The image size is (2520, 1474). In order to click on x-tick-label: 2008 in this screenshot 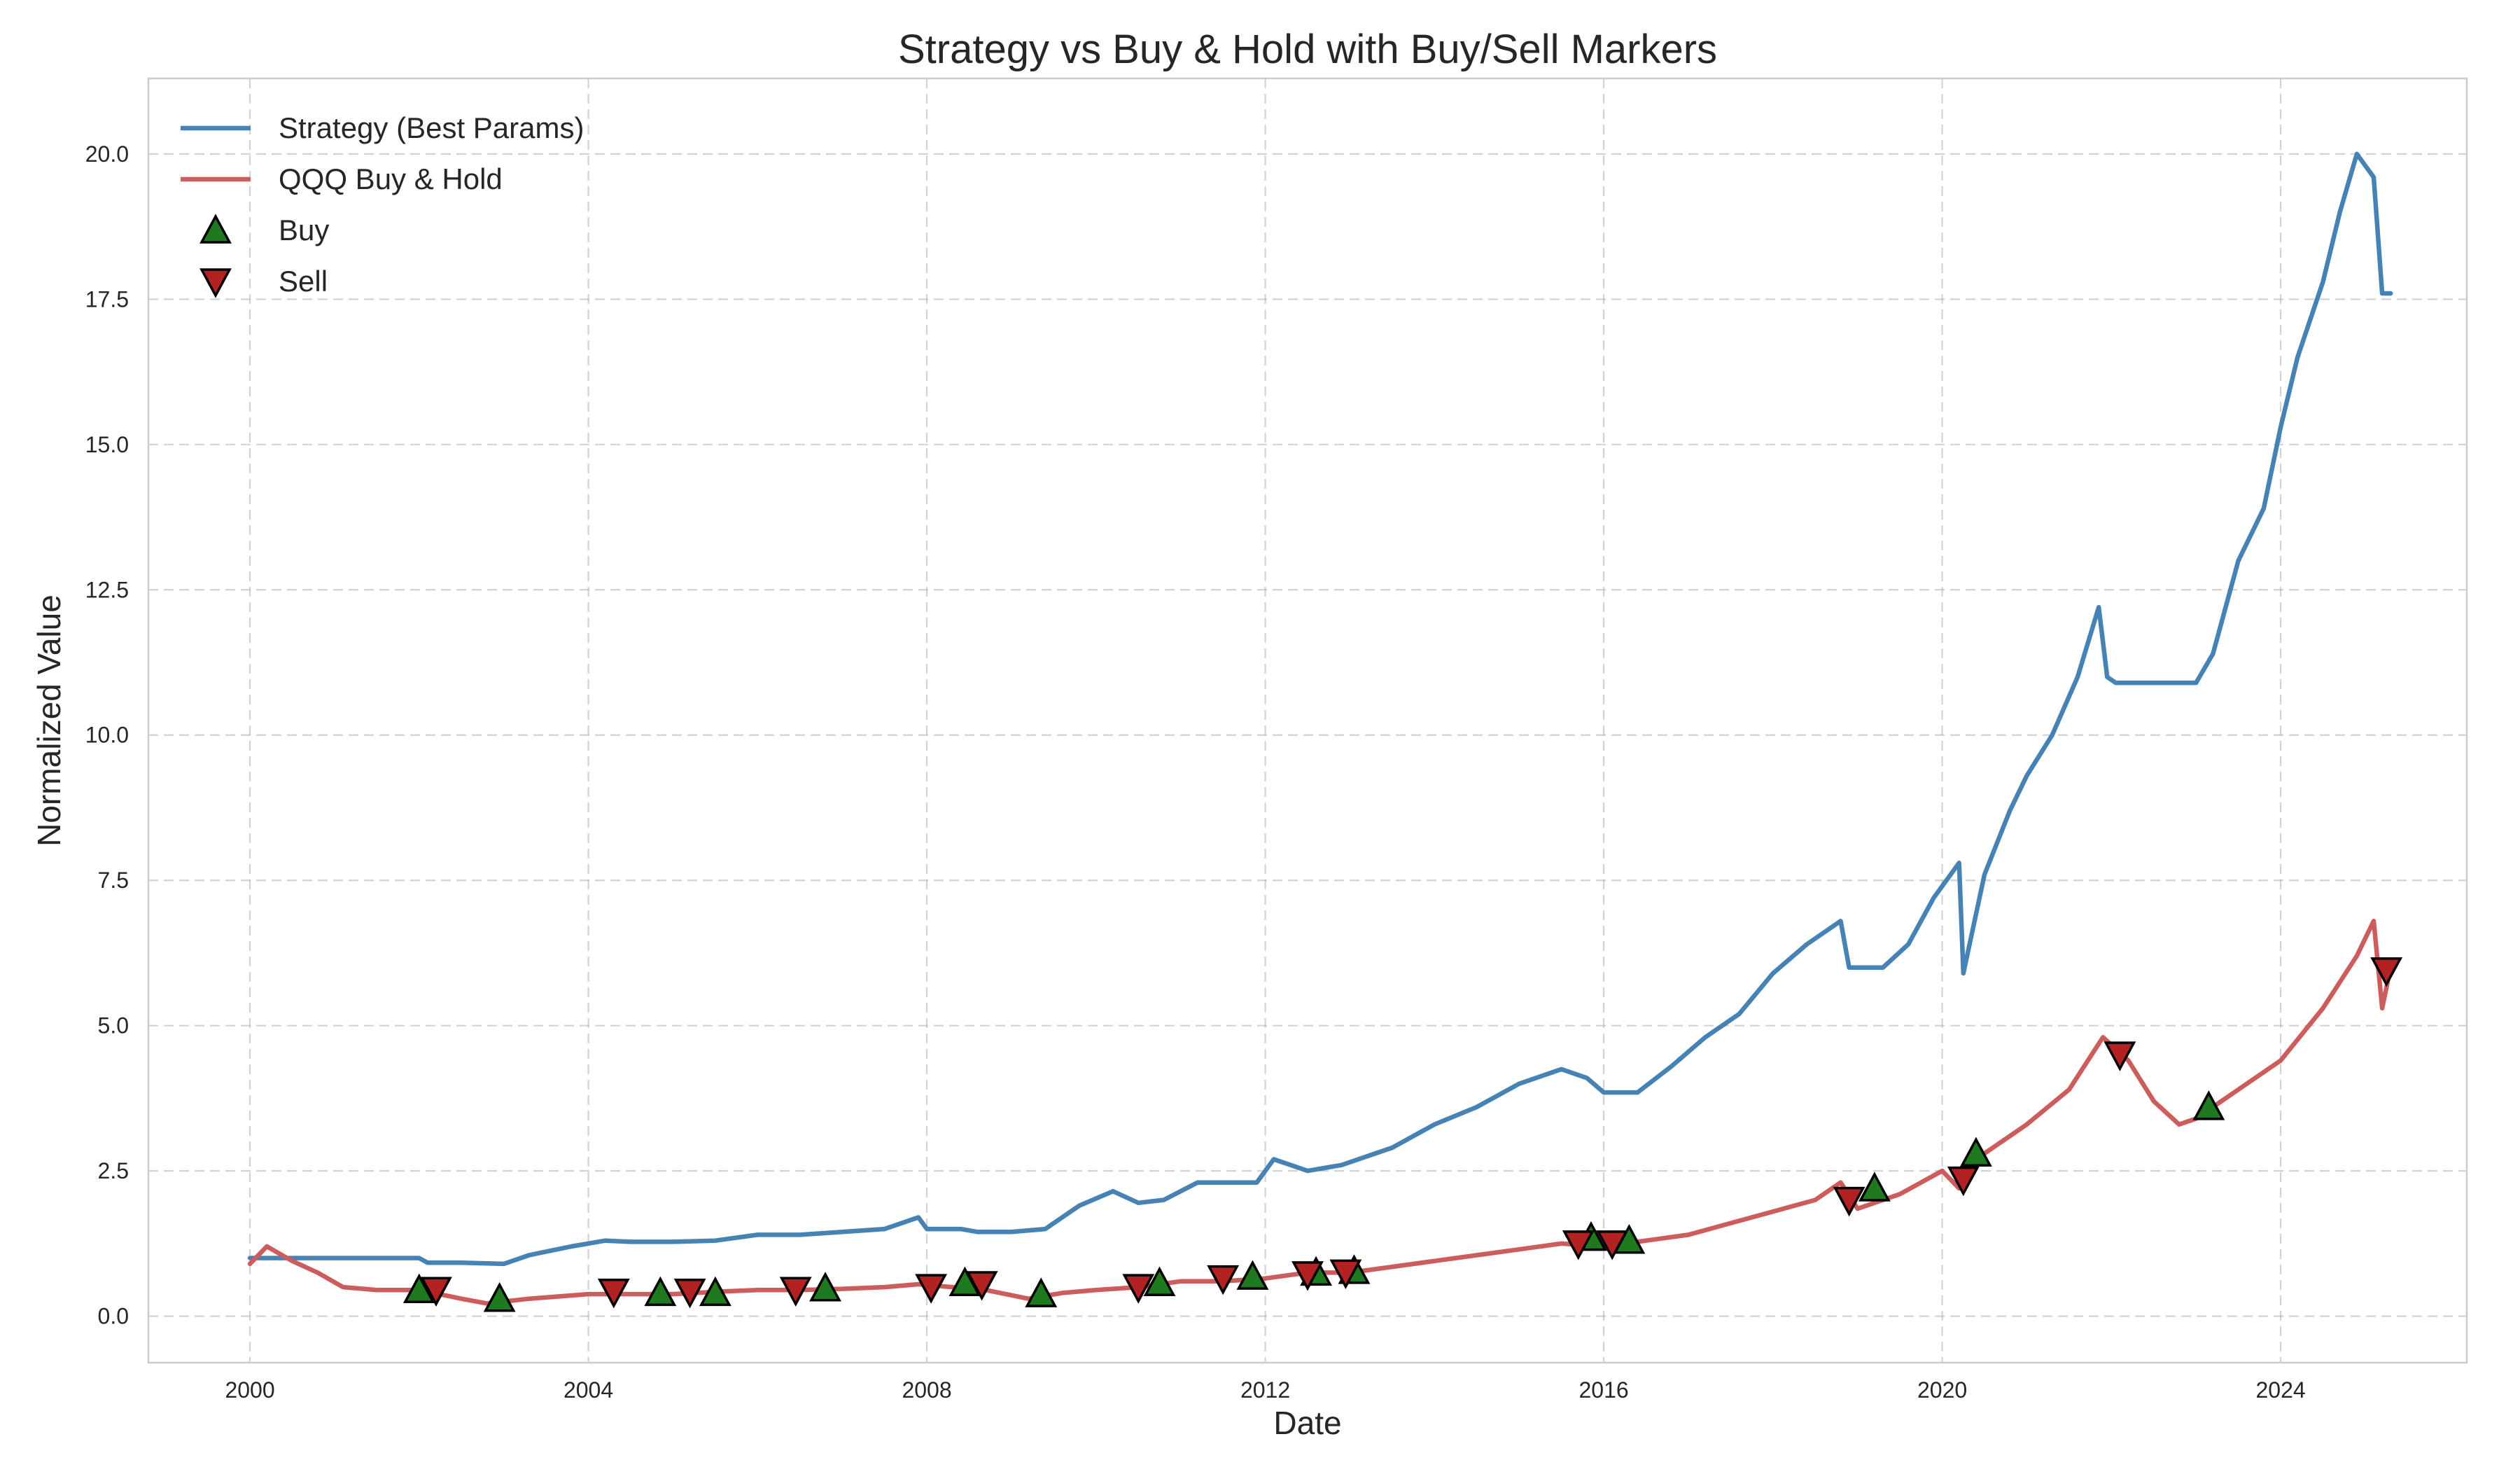, I will do `click(926, 1390)`.